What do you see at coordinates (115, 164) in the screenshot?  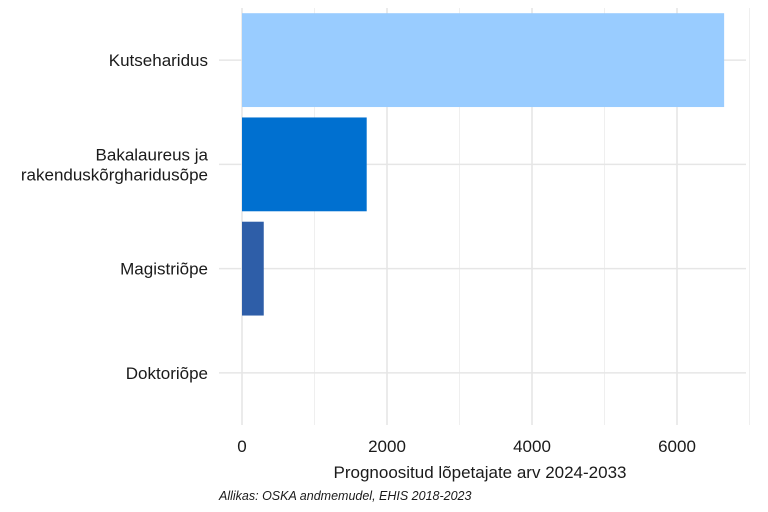 I see `category-label: Bakalaureus ja rakenduskõrgharidusõpe` at bounding box center [115, 164].